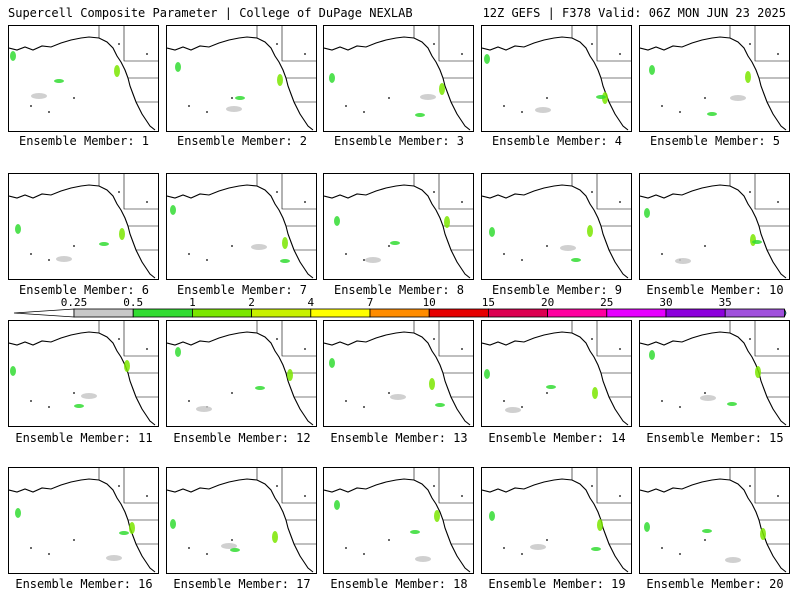 The width and height of the screenshot is (800, 600). Describe the element at coordinates (44, 313) in the screenshot. I see `colorbar-low-arrow` at that location.